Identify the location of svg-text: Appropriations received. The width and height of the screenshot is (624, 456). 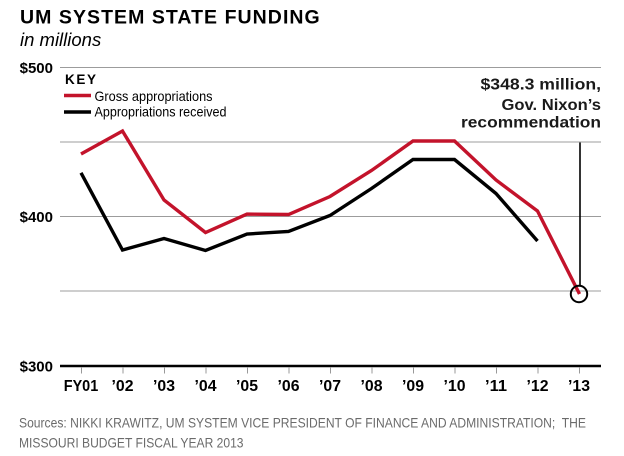
(161, 112).